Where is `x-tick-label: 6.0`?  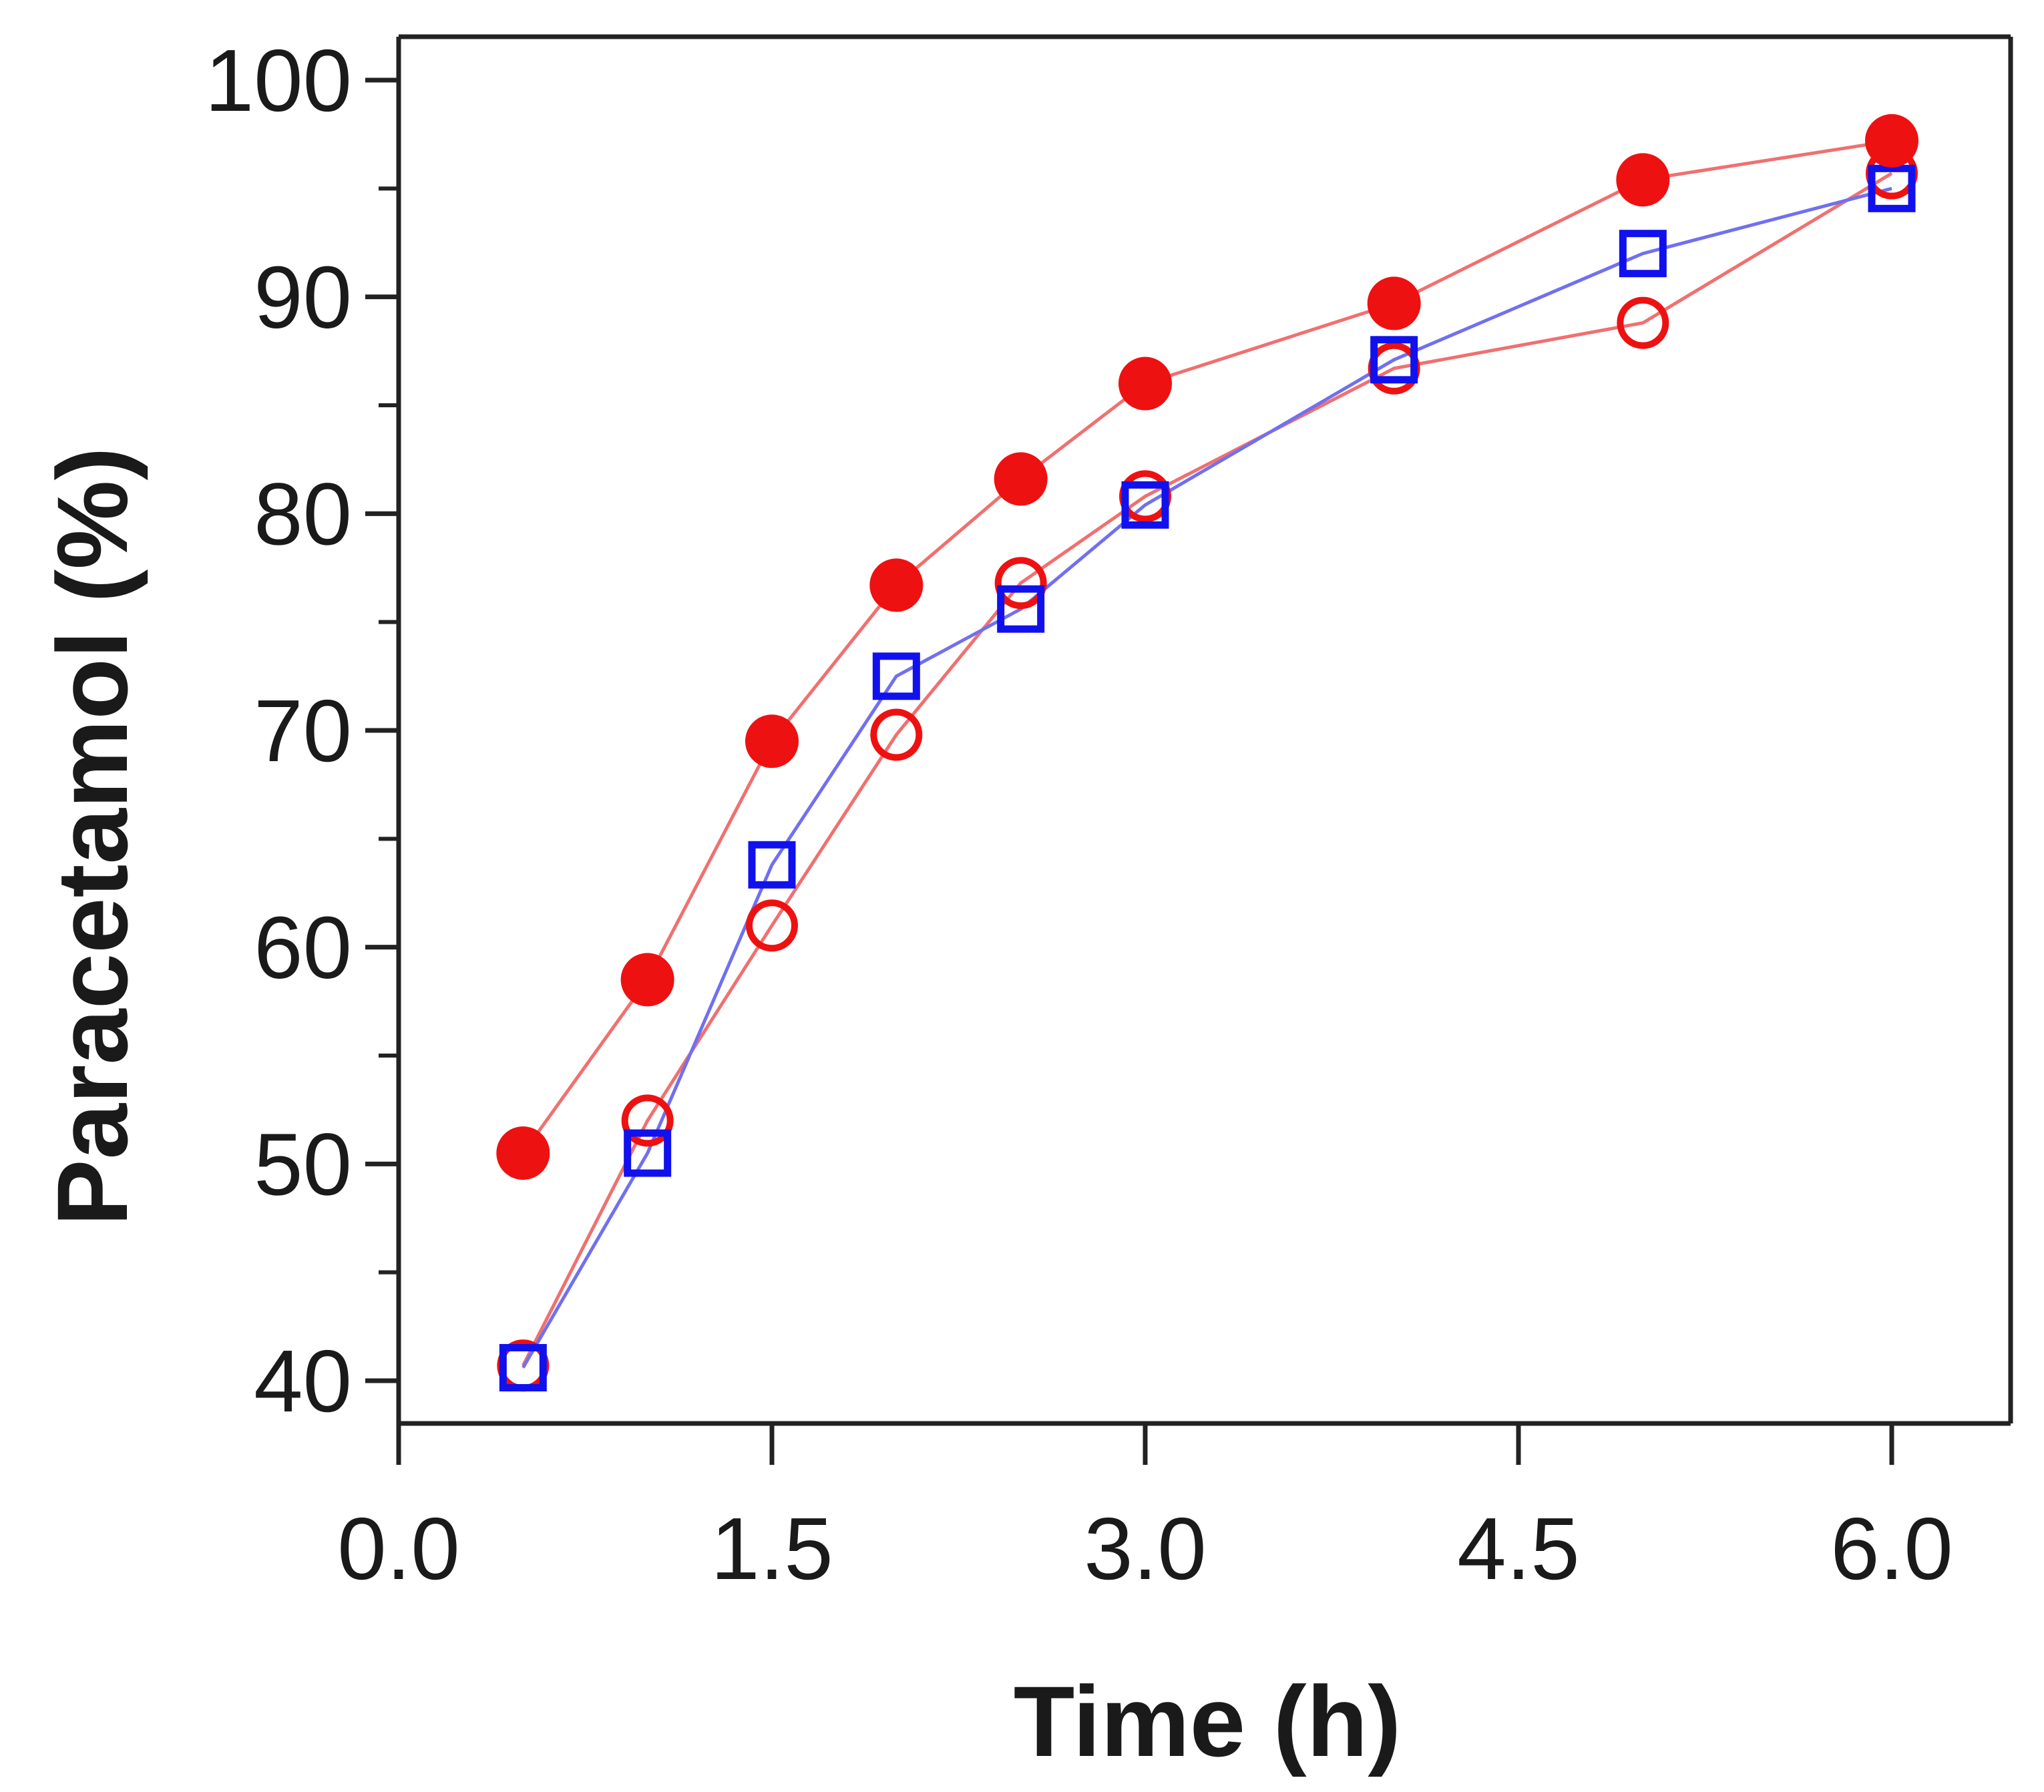 x-tick-label: 6.0 is located at coordinates (1891, 1549).